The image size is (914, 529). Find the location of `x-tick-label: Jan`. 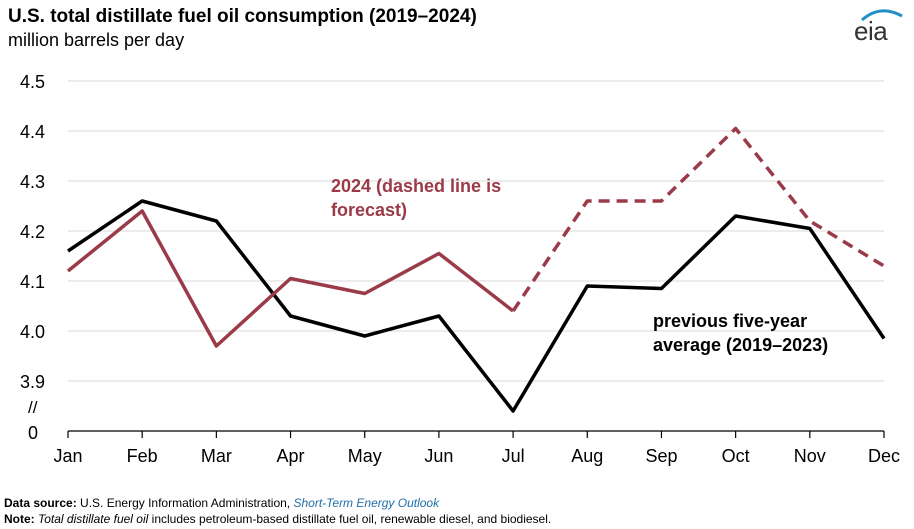

x-tick-label: Jan is located at coordinates (67, 456).